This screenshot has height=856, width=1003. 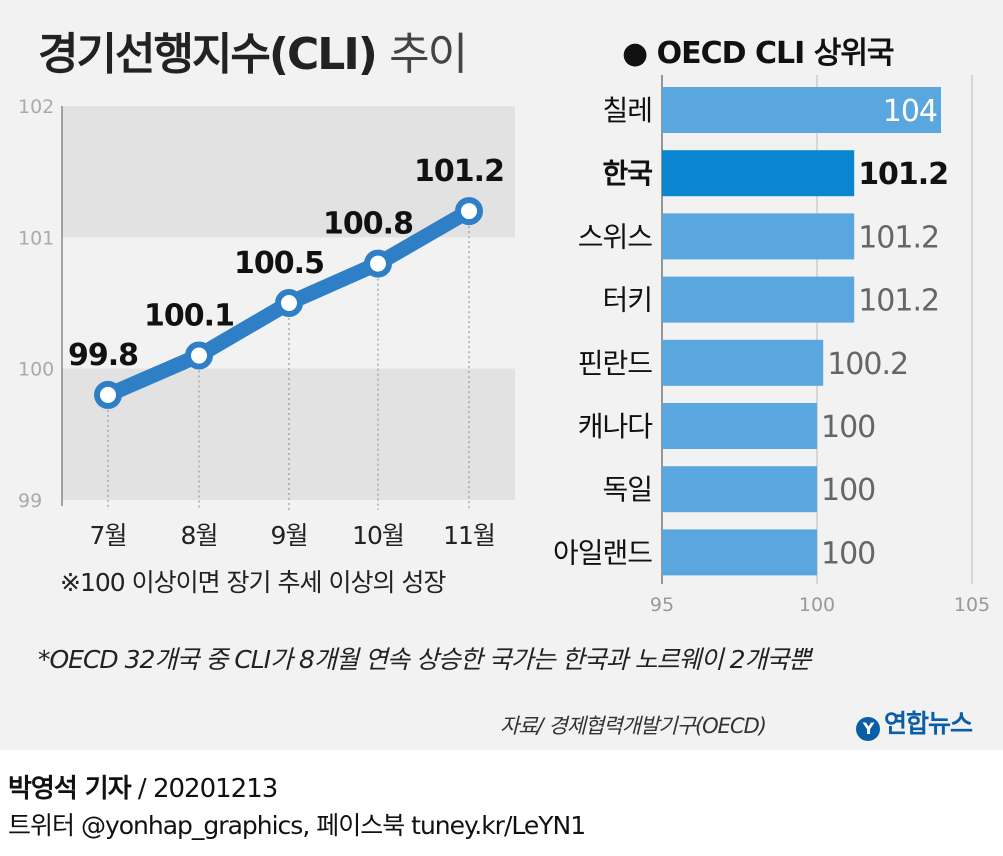 What do you see at coordinates (867, 364) in the screenshot?
I see `data-label: 100.2` at bounding box center [867, 364].